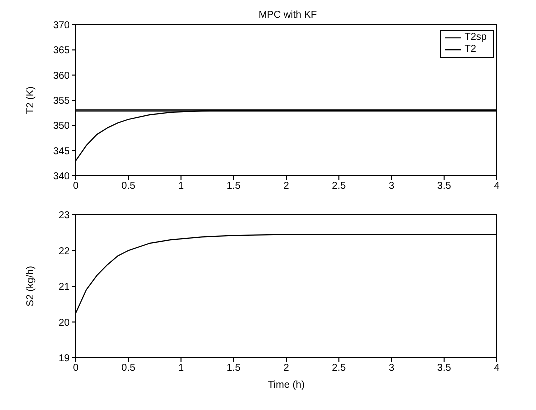  I want to click on y-tick-label: 360, so click(61, 76).